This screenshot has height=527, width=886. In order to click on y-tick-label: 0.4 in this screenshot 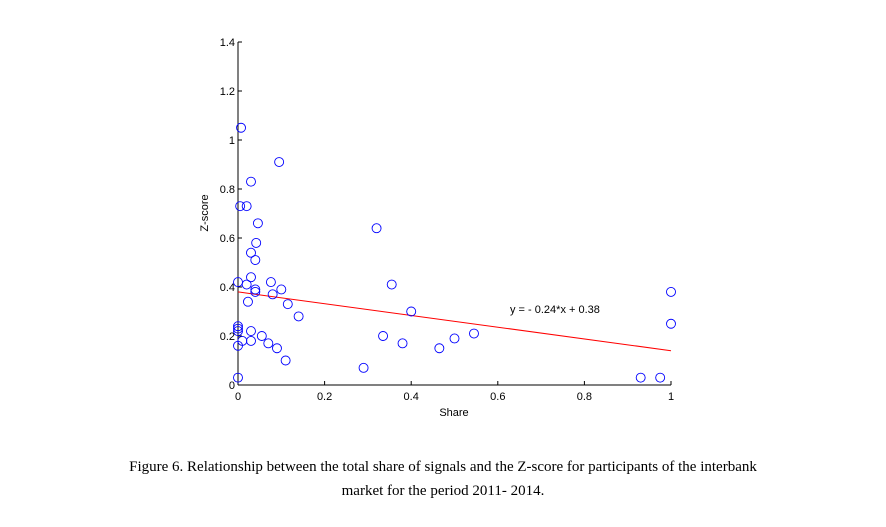, I will do `click(227, 288)`.